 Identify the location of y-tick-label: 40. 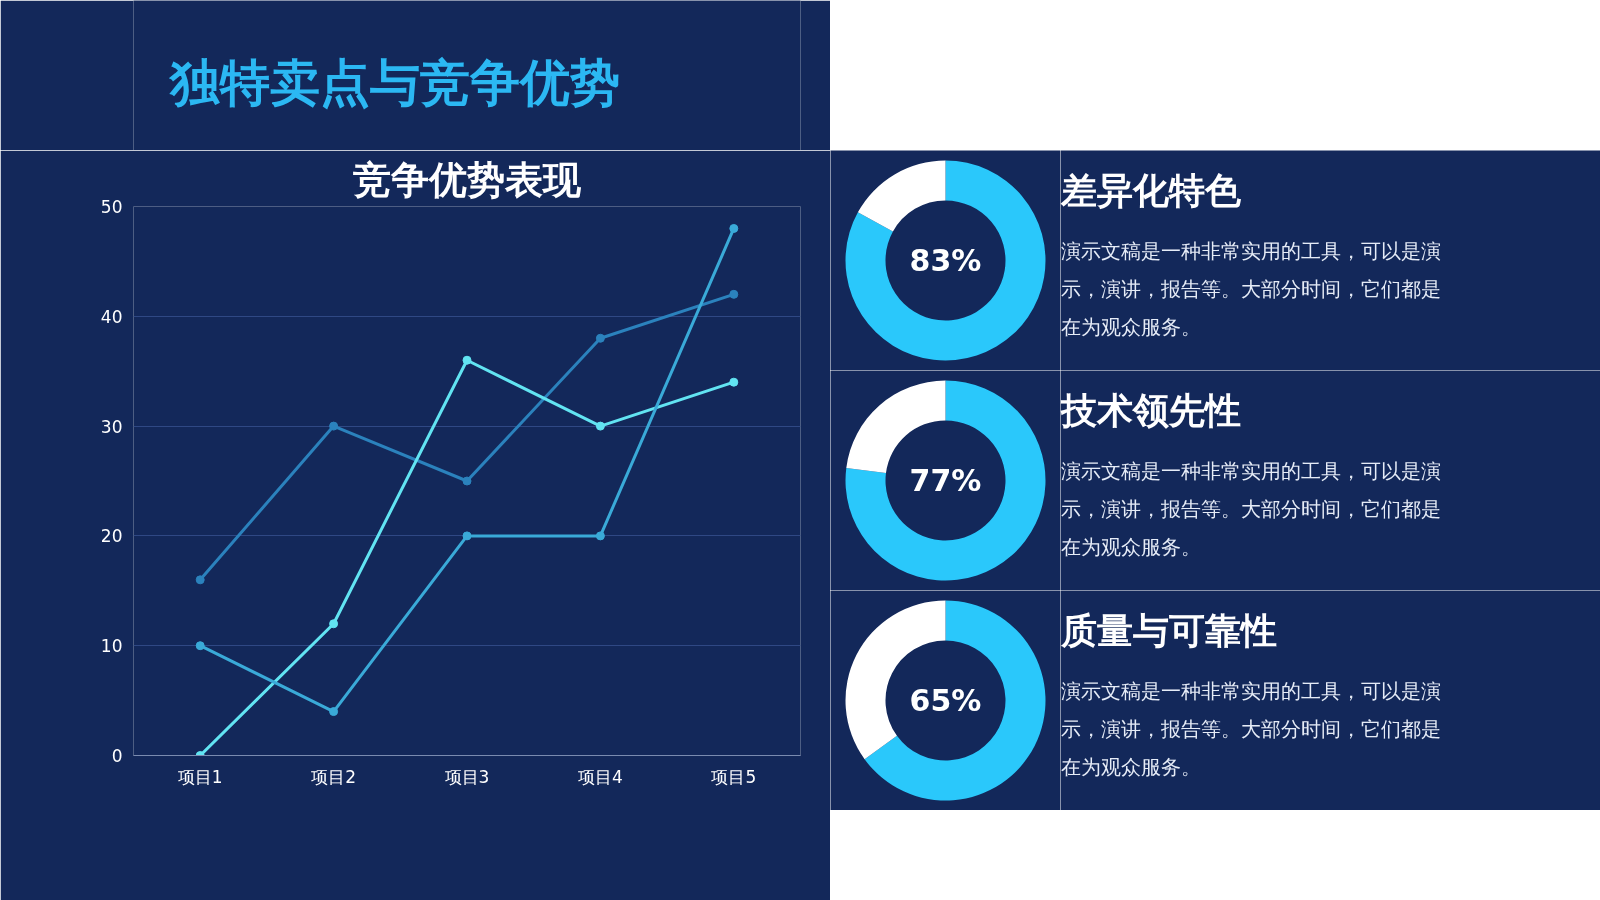
(111, 316).